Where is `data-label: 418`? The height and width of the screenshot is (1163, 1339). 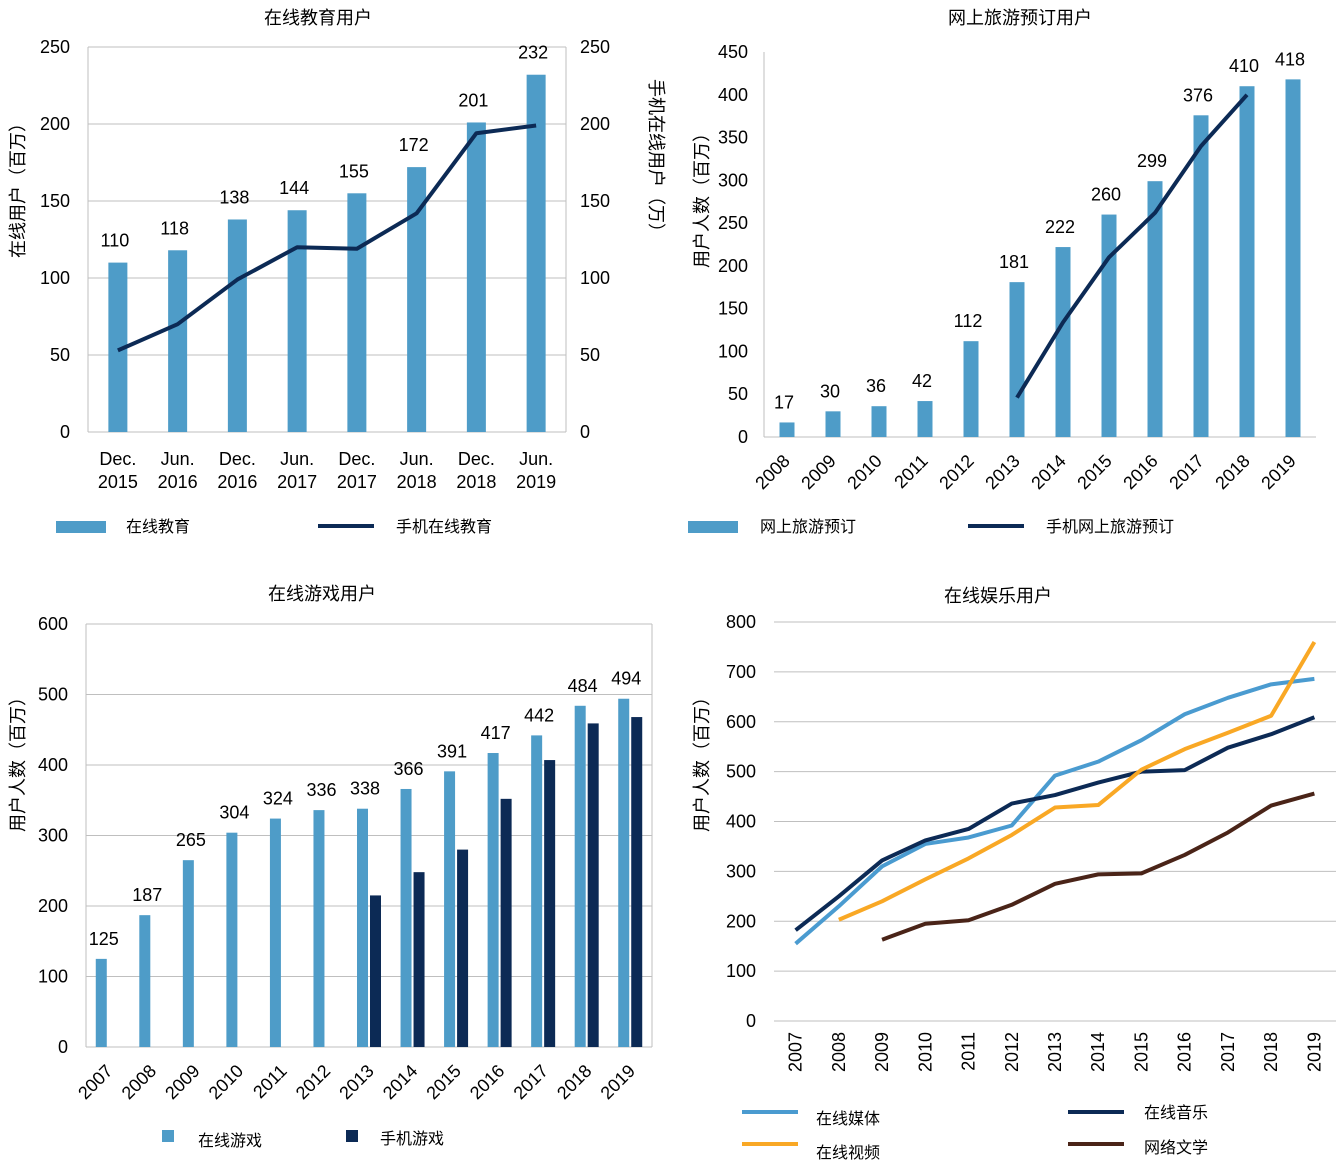
data-label: 418 is located at coordinates (1290, 59).